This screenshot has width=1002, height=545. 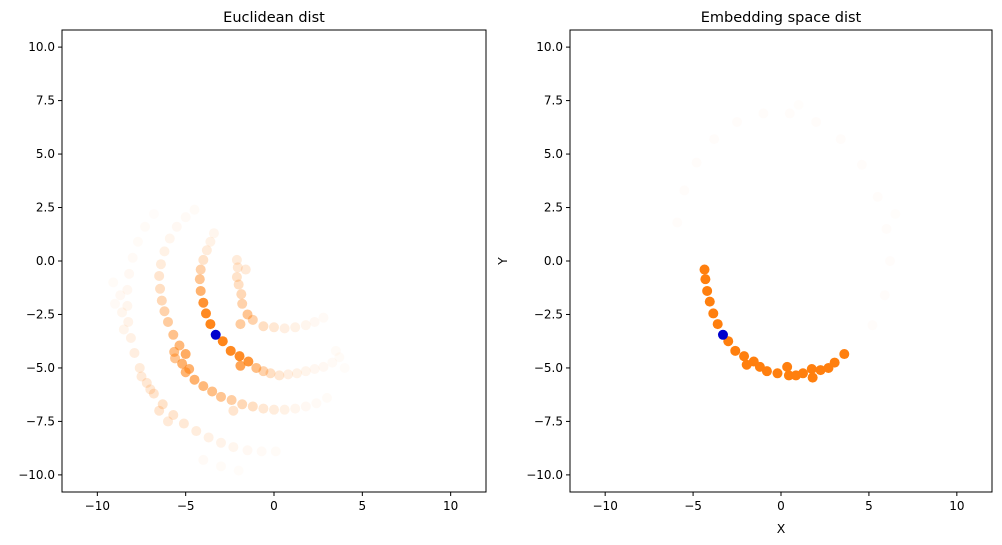 What do you see at coordinates (45, 208) in the screenshot?
I see `euclidean-y-tick-label: 2.5` at bounding box center [45, 208].